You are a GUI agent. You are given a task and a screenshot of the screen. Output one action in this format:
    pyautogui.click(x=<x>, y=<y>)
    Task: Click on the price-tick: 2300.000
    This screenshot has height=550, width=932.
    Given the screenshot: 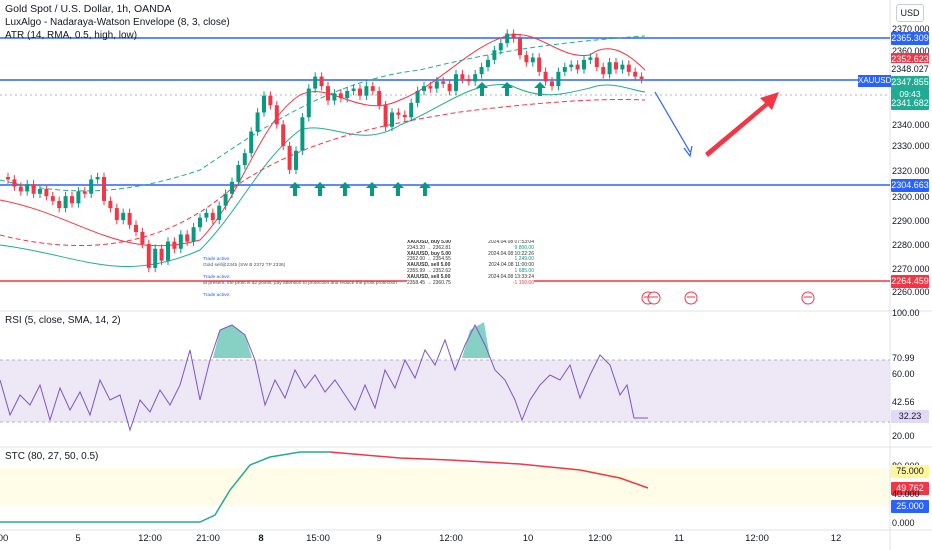 What is the action you would take?
    pyautogui.click(x=911, y=197)
    